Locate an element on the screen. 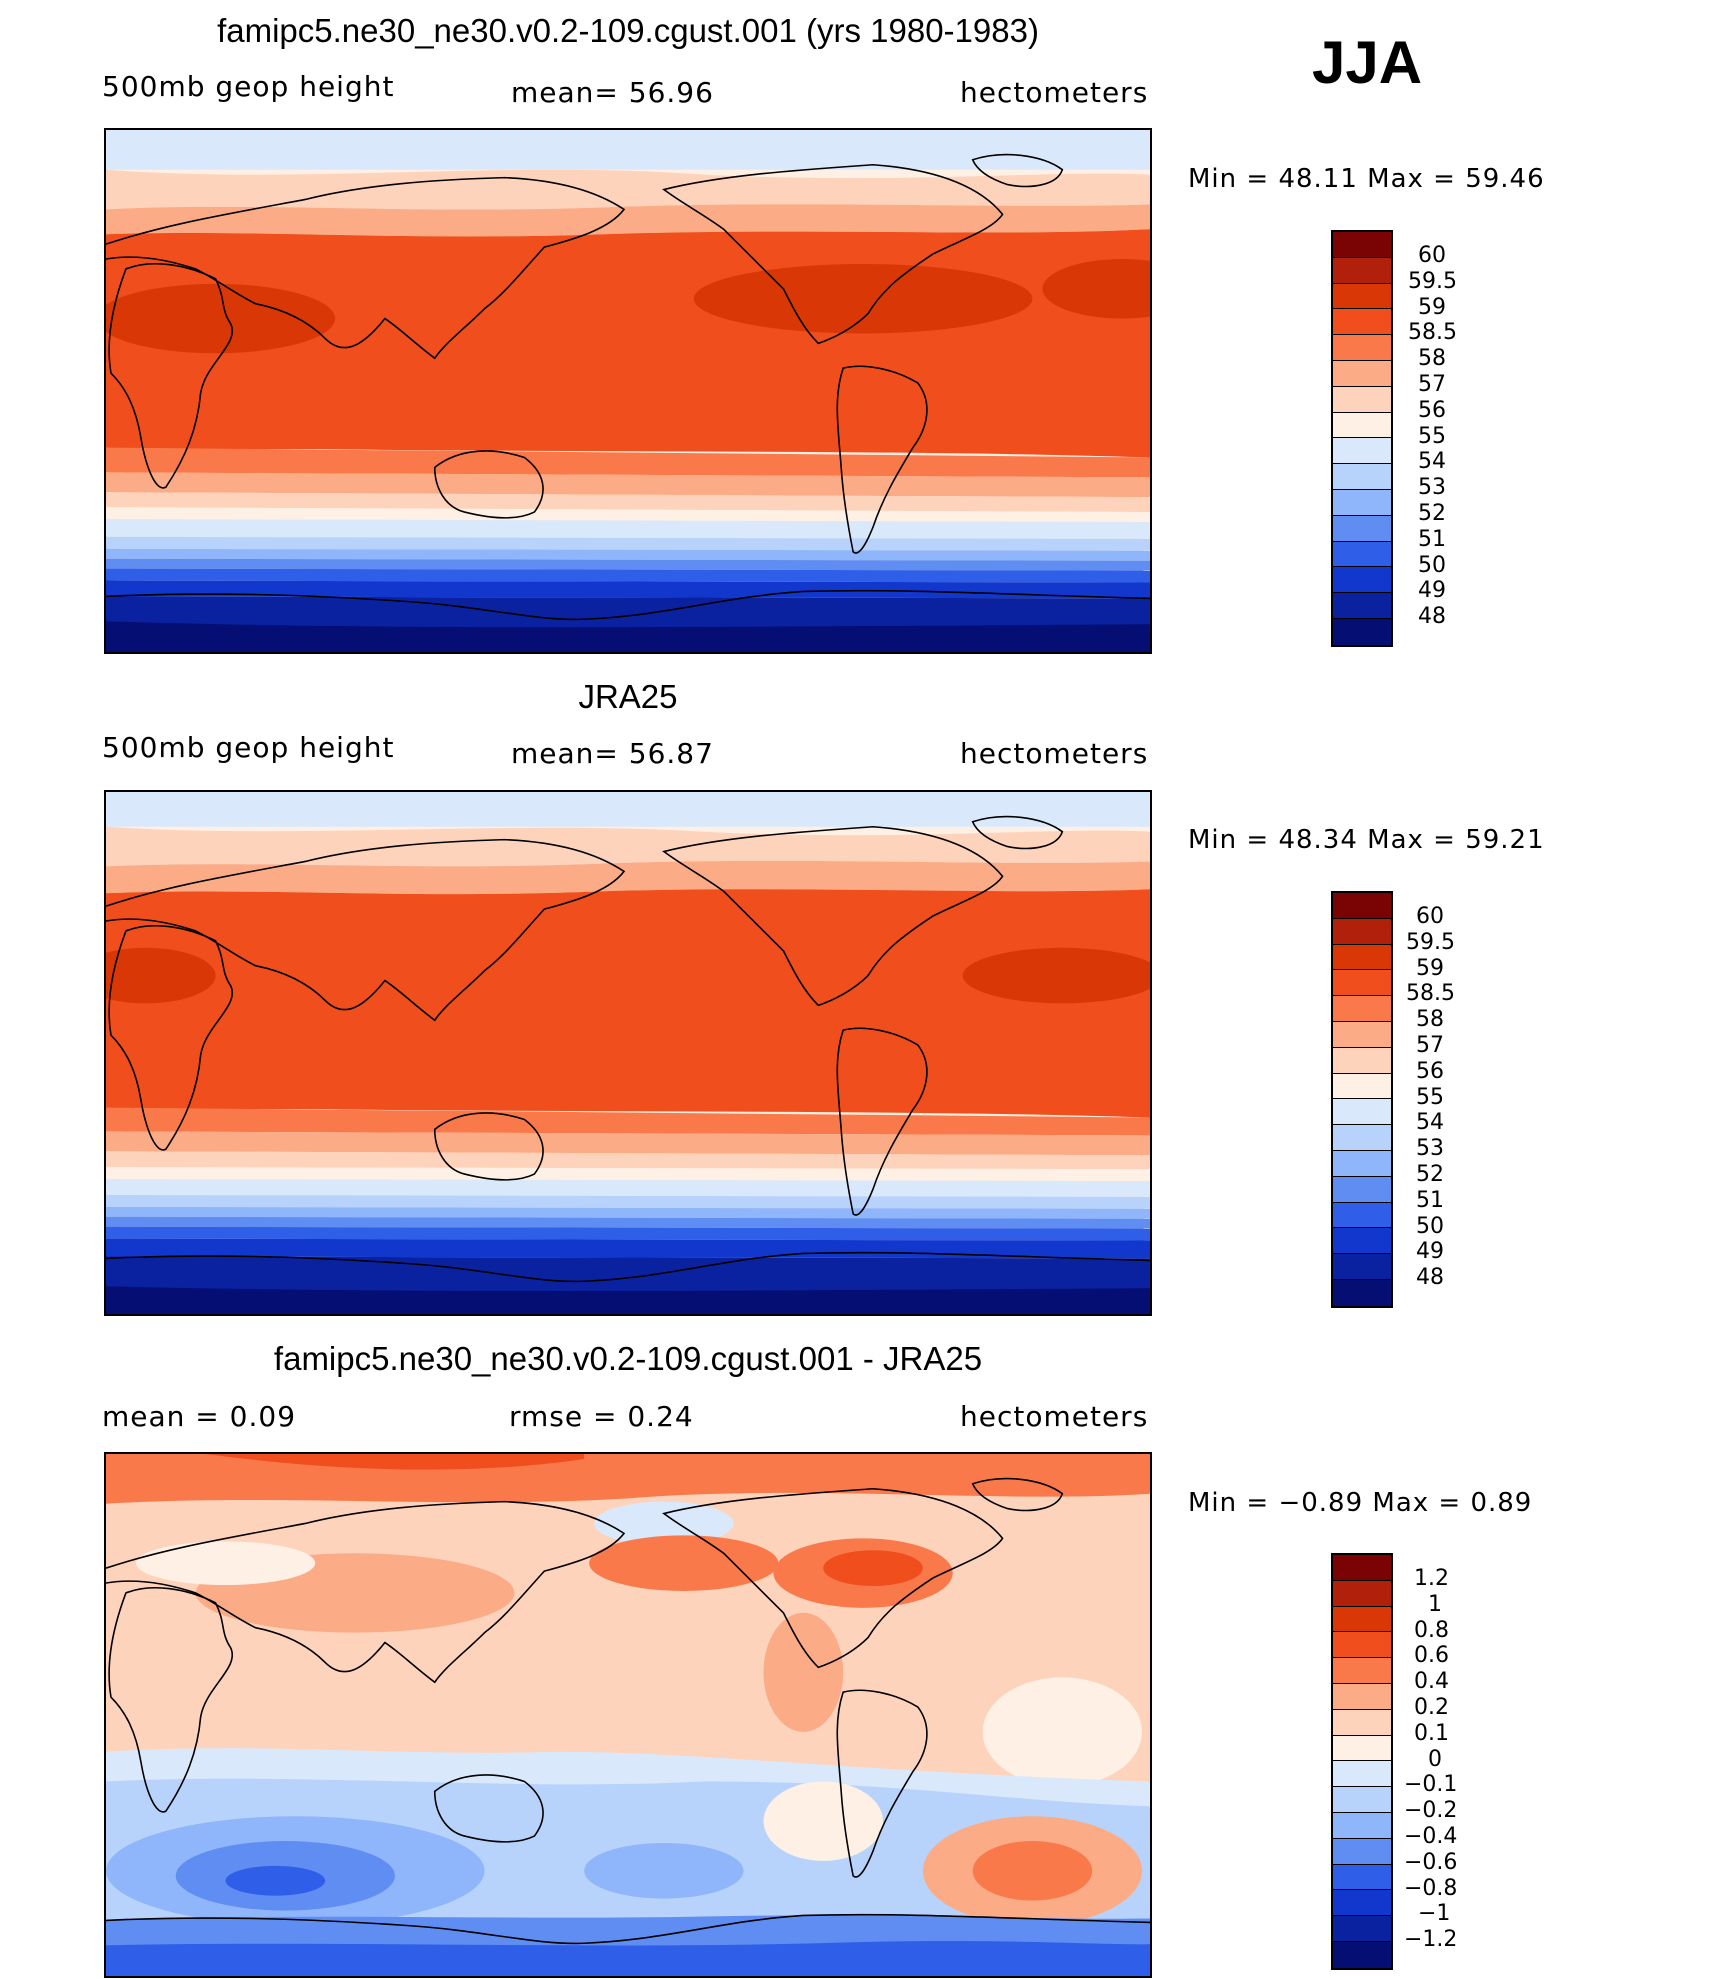 The height and width of the screenshot is (1979, 1710). panel2-colorbar-tick: 53 is located at coordinates (1430, 1148).